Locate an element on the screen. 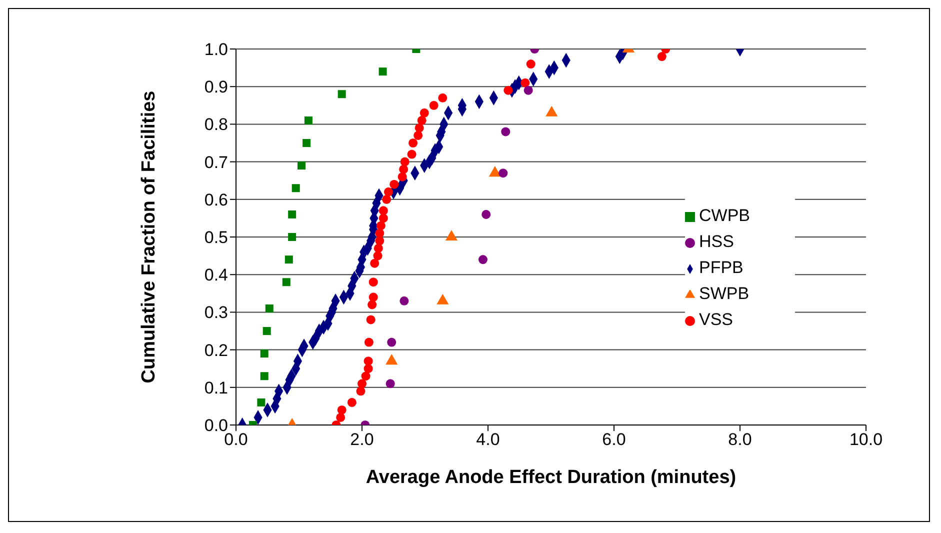 The height and width of the screenshot is (533, 941). y-tick-label: 0.6 is located at coordinates (216, 200).